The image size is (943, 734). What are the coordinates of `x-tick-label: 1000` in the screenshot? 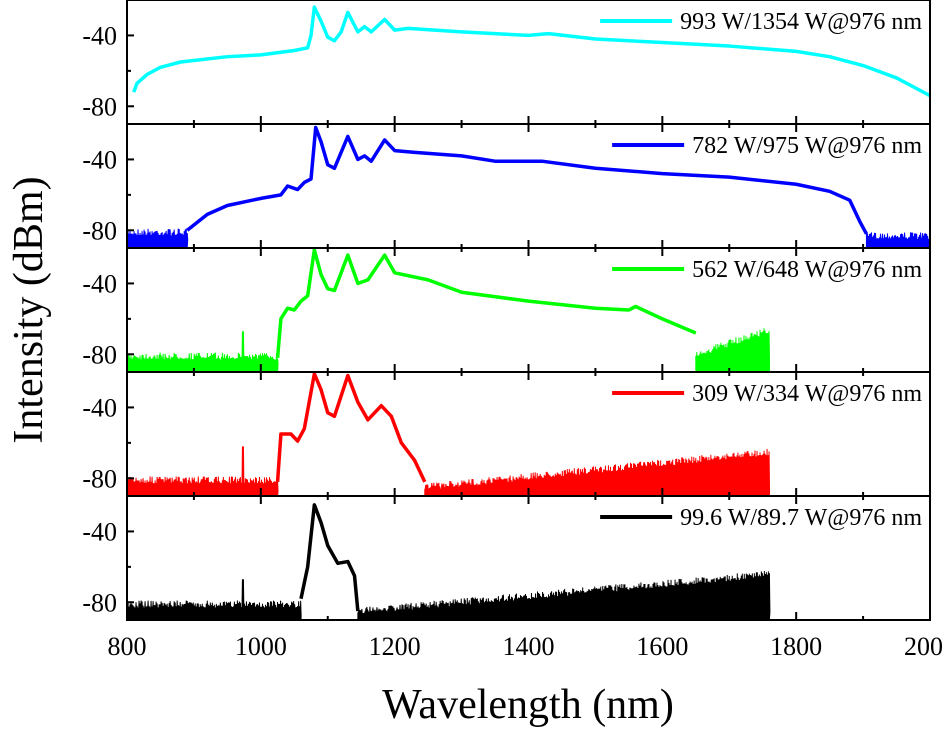 It's located at (261, 646).